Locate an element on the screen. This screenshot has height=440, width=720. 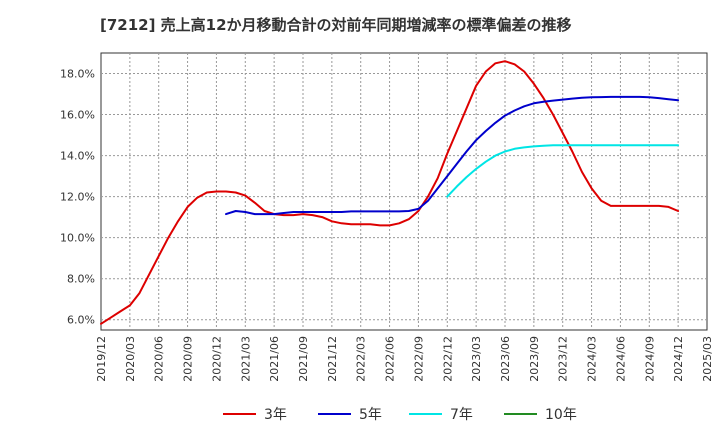
x-tick-label: 2020/09 is located at coordinates (188, 359).